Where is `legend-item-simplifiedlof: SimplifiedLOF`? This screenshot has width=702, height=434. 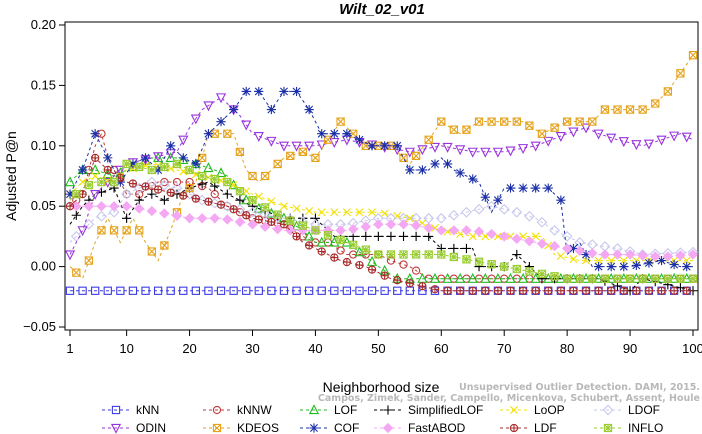 legend-item-simplifiedlof: SimplifiedLOF is located at coordinates (428, 410).